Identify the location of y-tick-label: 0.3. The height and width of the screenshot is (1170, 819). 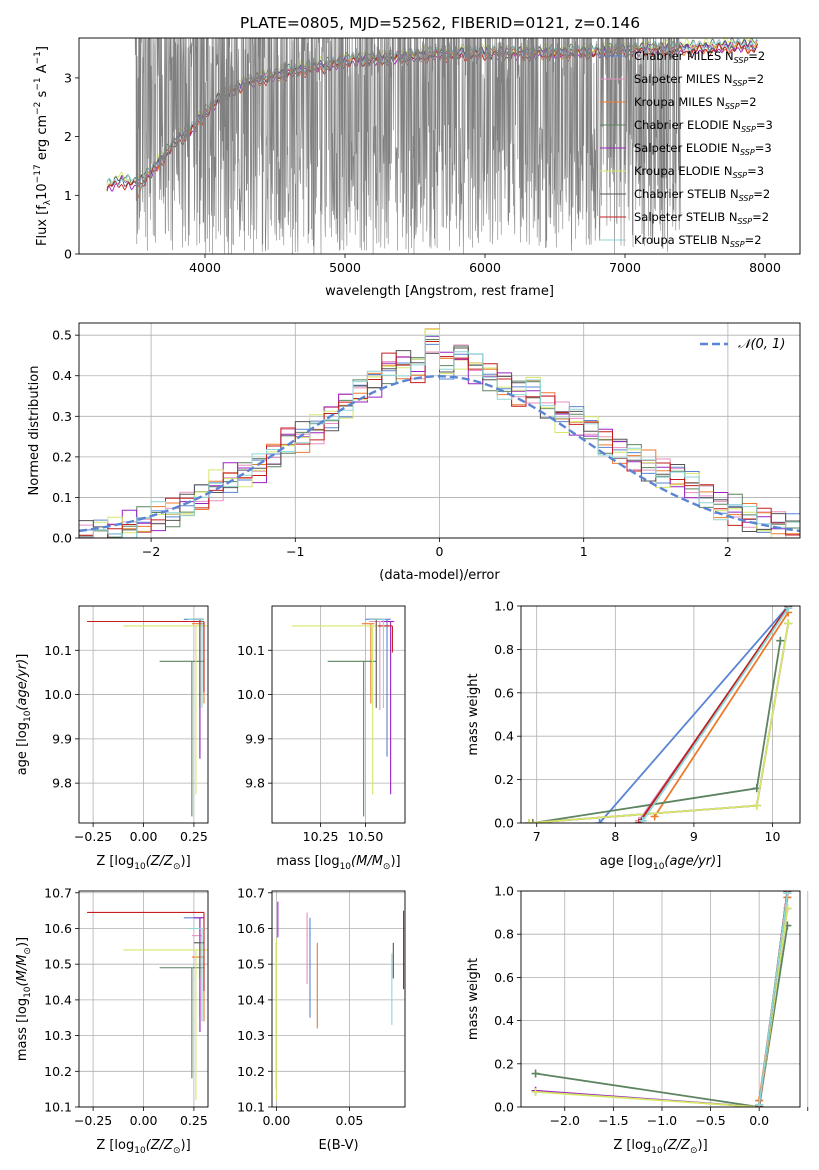
(62, 416).